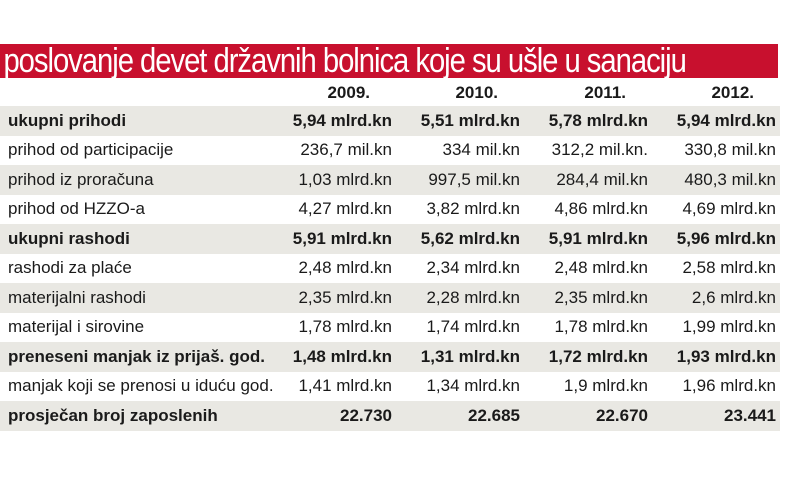  What do you see at coordinates (134, 357) in the screenshot?
I see `row-label: preneseni manjak iz prijaš. god.` at bounding box center [134, 357].